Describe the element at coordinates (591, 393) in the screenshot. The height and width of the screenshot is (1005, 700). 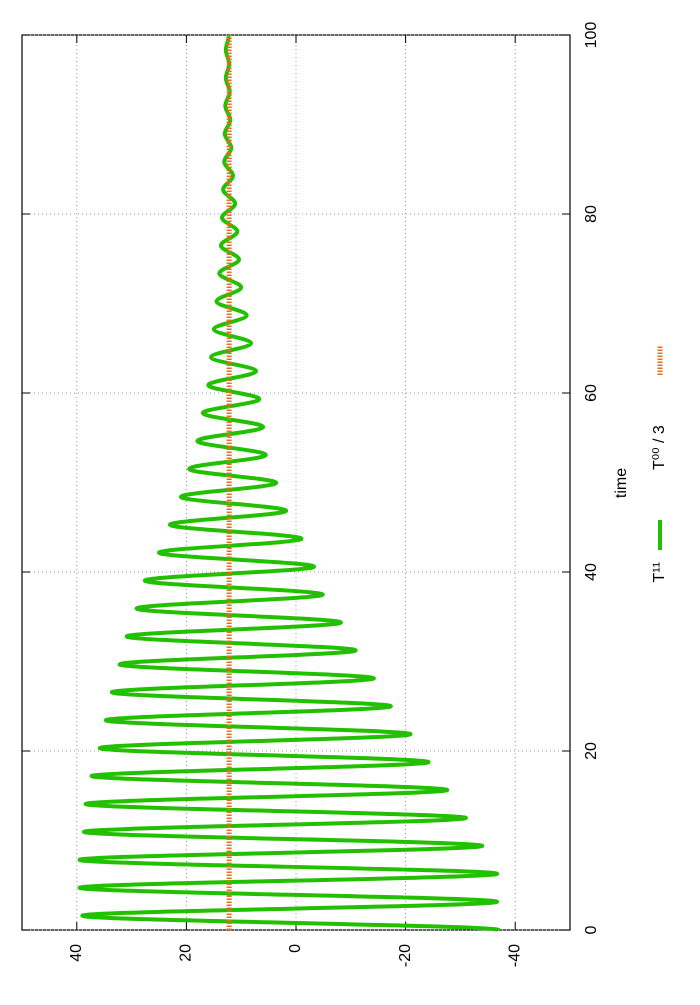
I see `x-tick-label: 60` at that location.